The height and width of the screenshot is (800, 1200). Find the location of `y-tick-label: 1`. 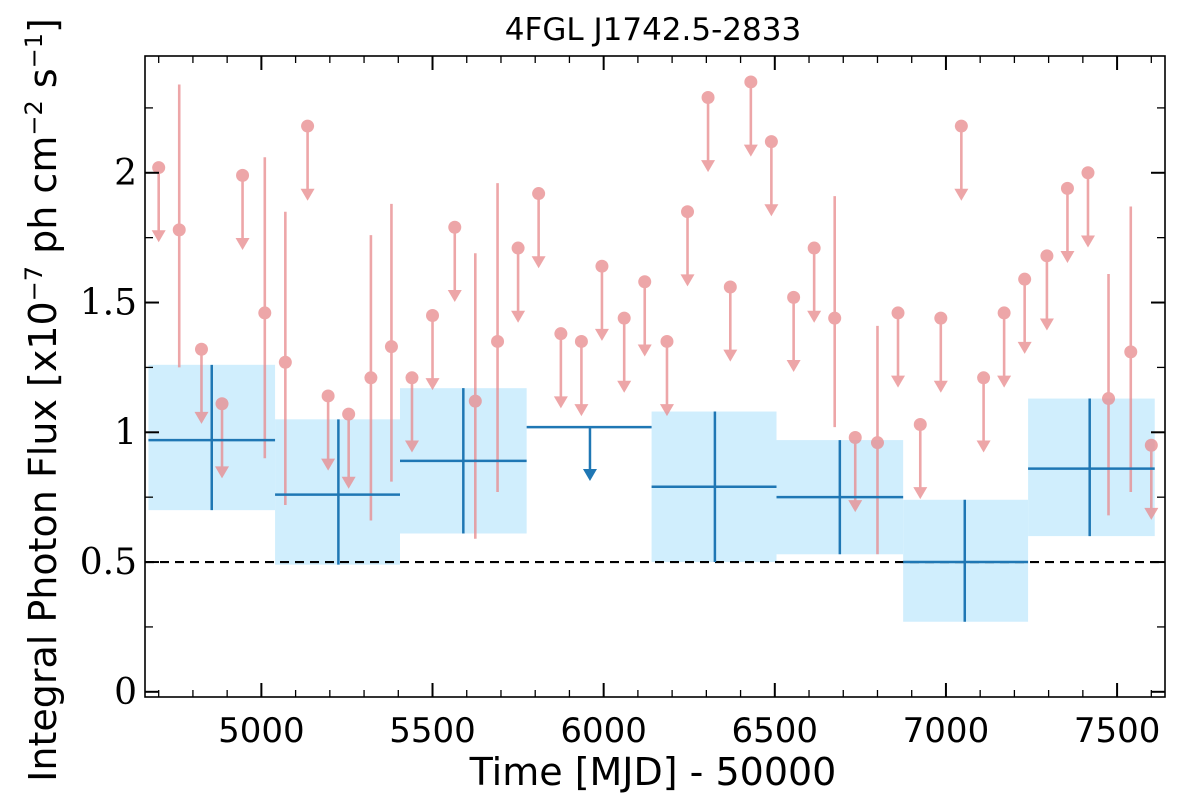

y-tick-label: 1 is located at coordinates (125, 432).